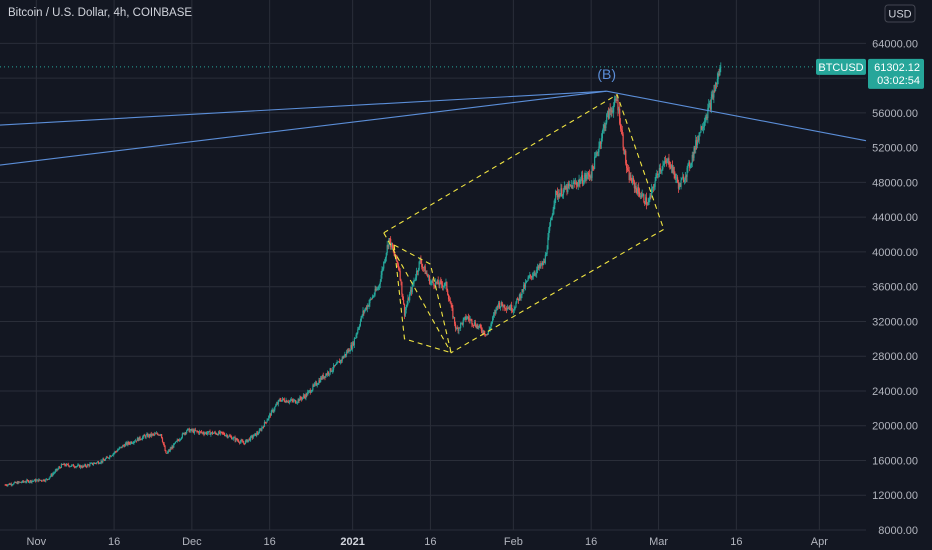  Describe the element at coordinates (895, 218) in the screenshot. I see `y-tick-label: 44000.00` at that location.